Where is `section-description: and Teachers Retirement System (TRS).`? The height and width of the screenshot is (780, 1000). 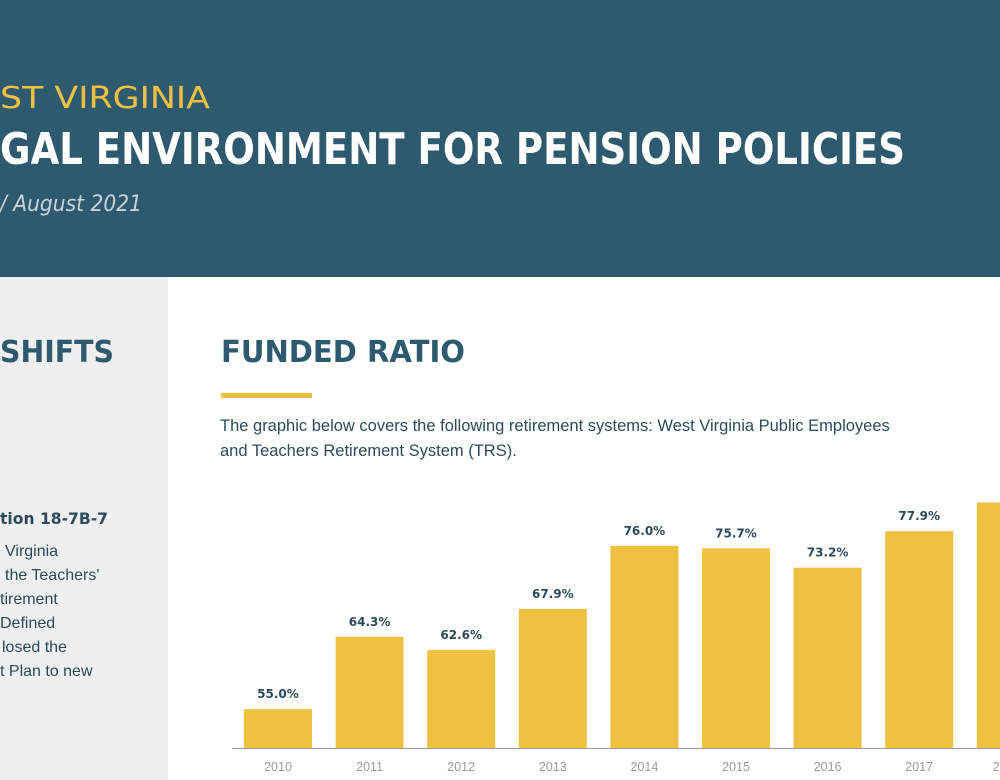
section-description: and Teachers Retirement System (TRS). is located at coordinates (368, 451).